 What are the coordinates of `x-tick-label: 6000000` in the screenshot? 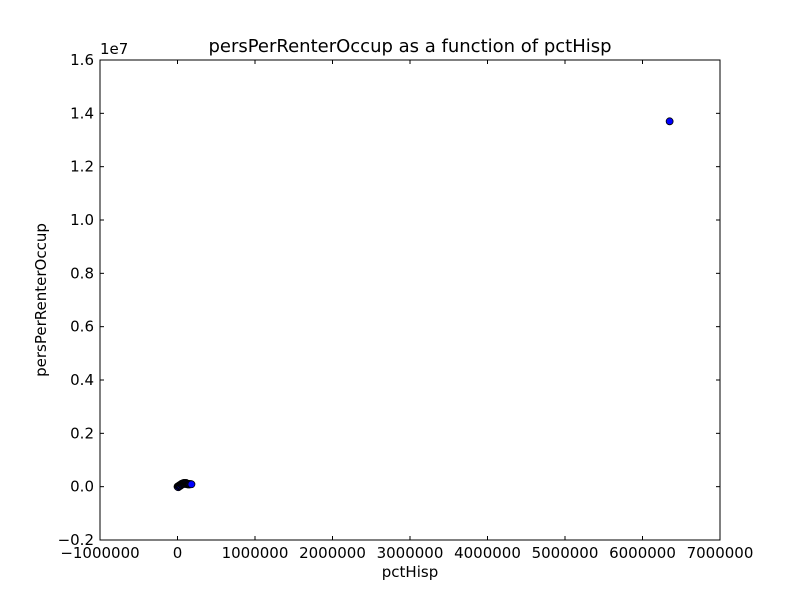 It's located at (642, 553).